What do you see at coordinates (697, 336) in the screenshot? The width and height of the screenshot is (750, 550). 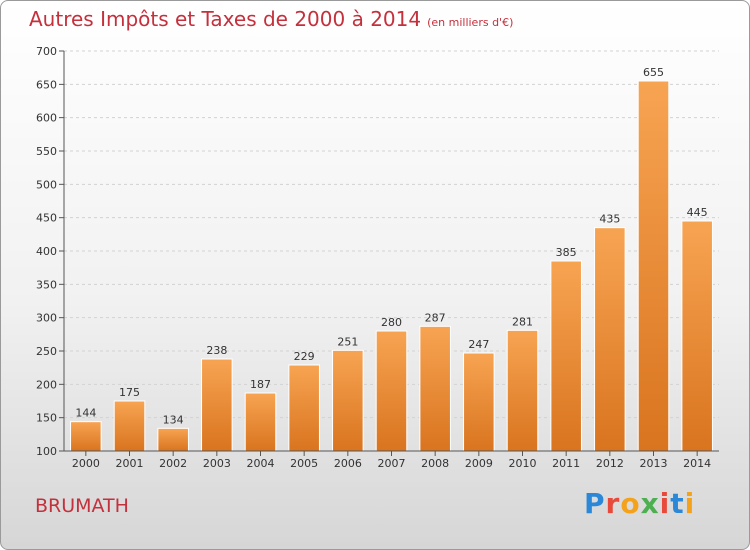 I see `bar-2014` at bounding box center [697, 336].